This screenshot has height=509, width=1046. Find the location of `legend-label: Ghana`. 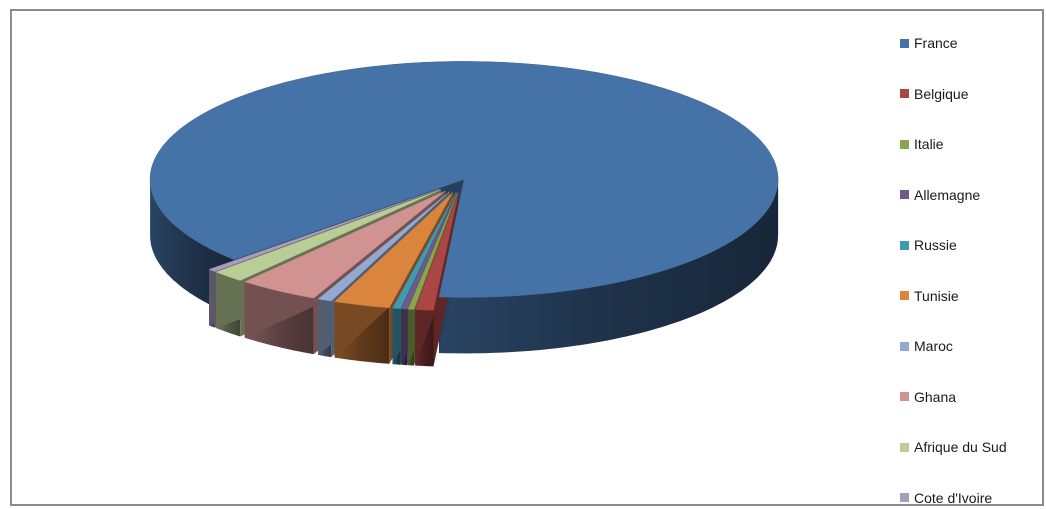

legend-label: Ghana is located at coordinates (935, 396).